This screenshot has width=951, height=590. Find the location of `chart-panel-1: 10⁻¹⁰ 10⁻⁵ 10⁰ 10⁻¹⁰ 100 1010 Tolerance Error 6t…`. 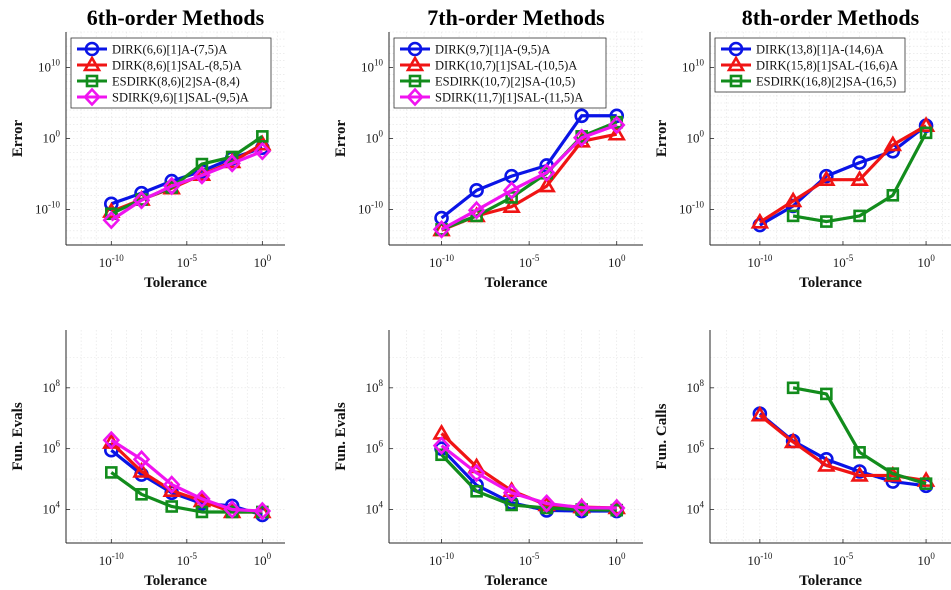

chart-panel-1: 10⁻¹⁰ 10⁻⁵ 10⁰ 10⁻¹⁰ 100 1010 Tolerance Error 6t… is located at coordinates (147, 148).